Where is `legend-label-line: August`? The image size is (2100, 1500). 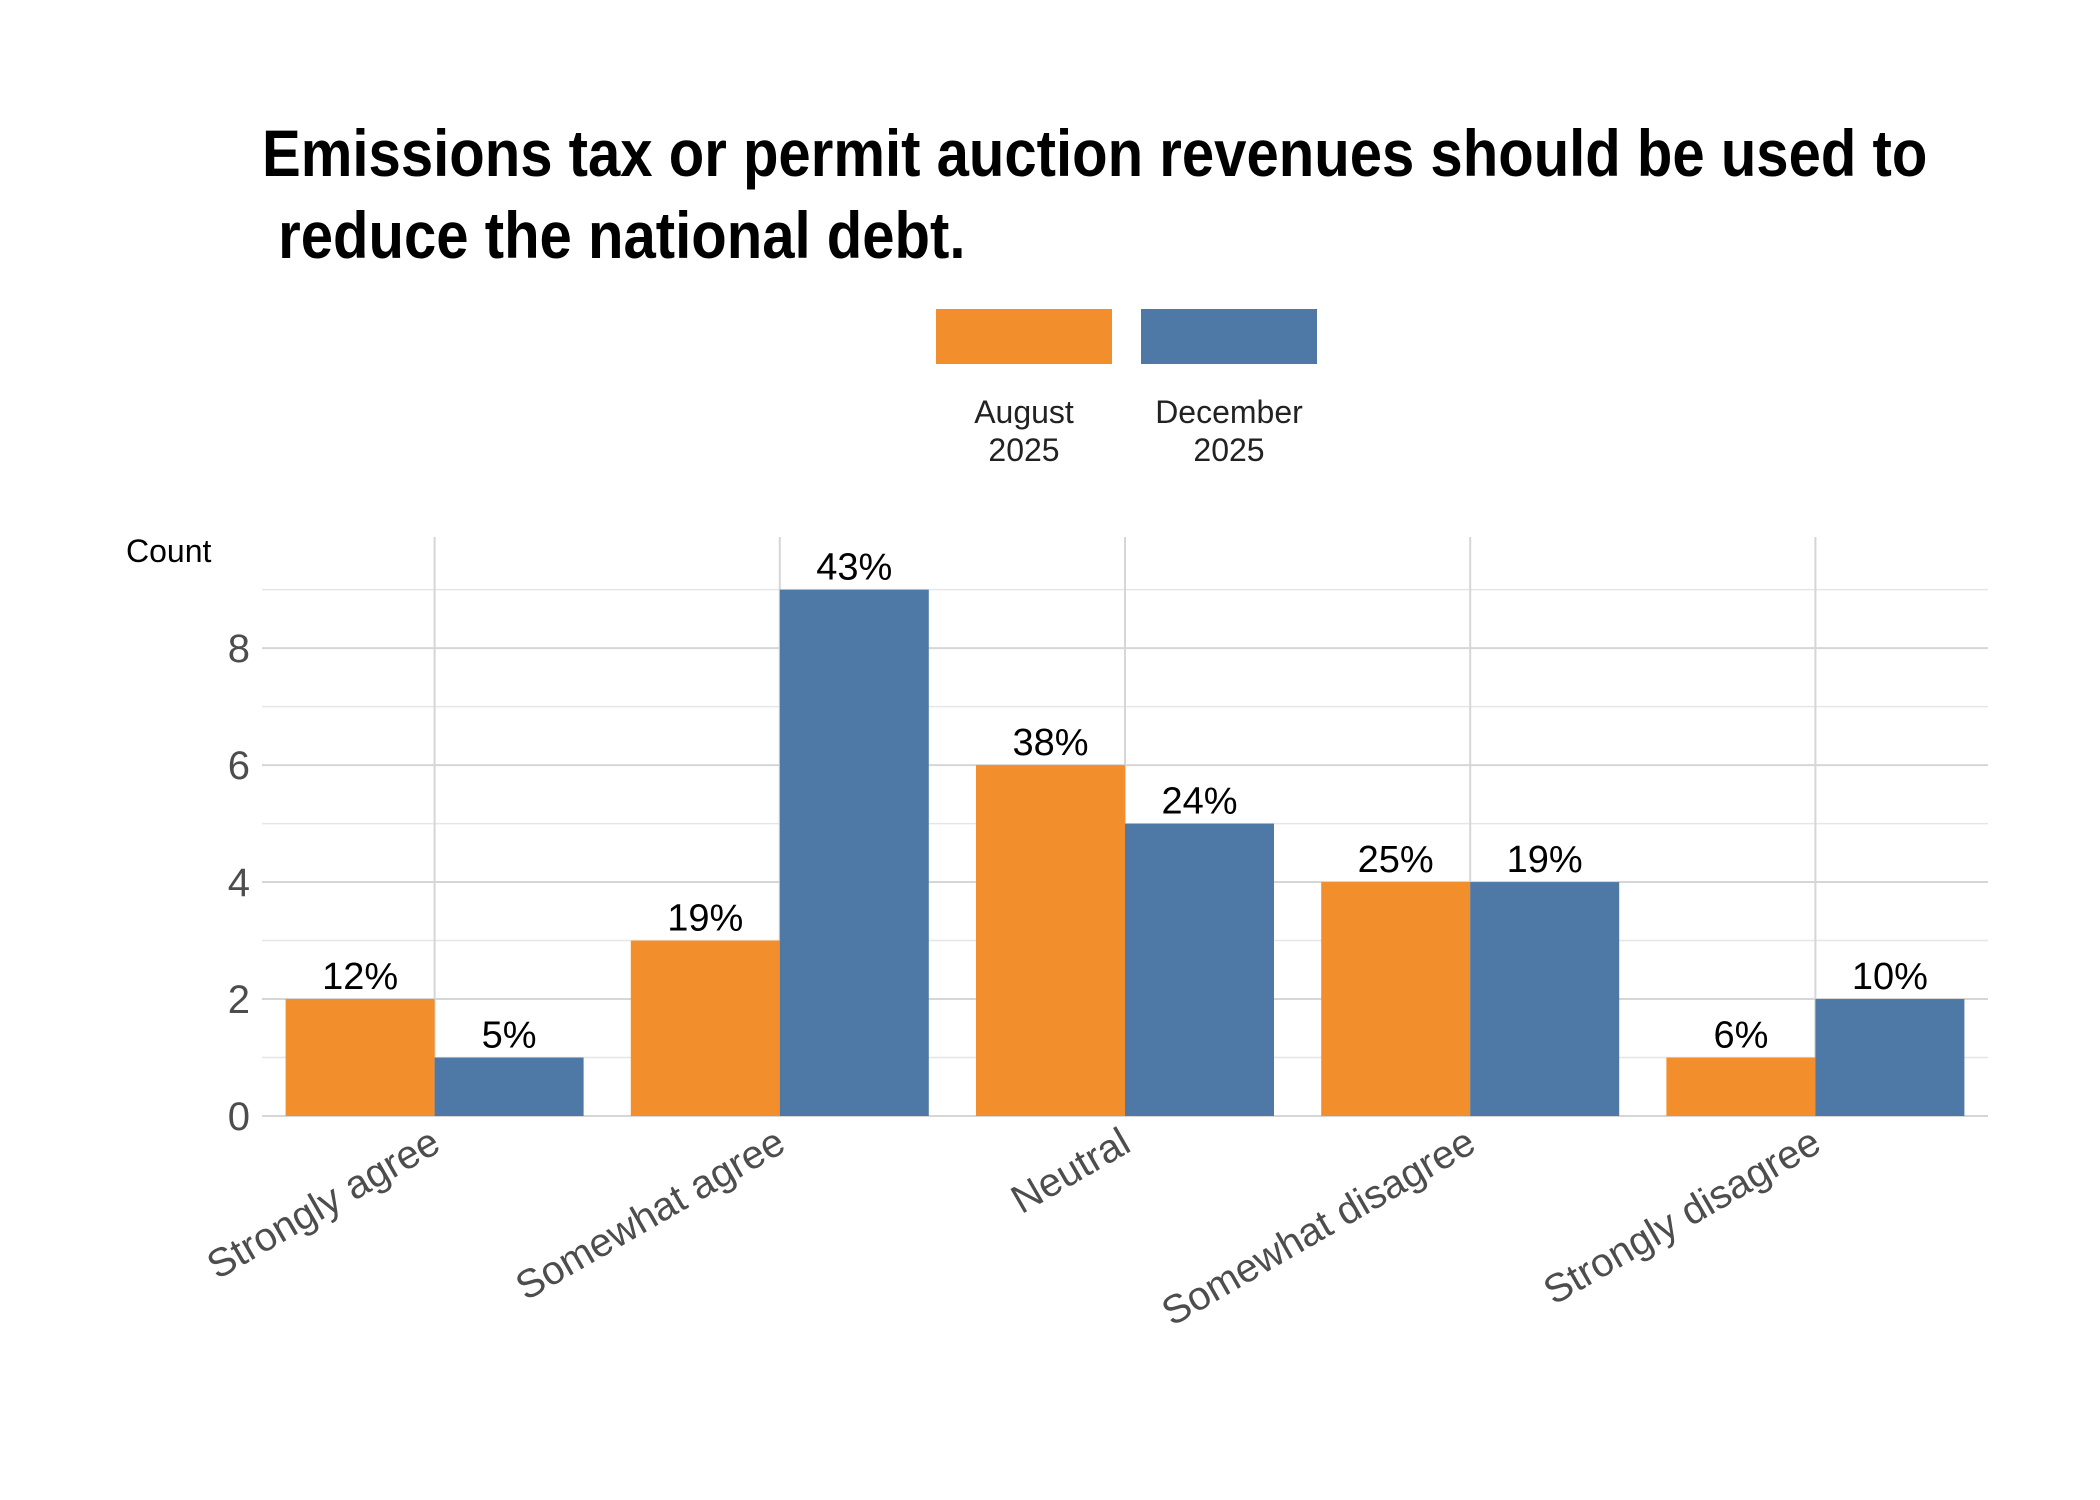 legend-label-line: August is located at coordinates (1024, 412).